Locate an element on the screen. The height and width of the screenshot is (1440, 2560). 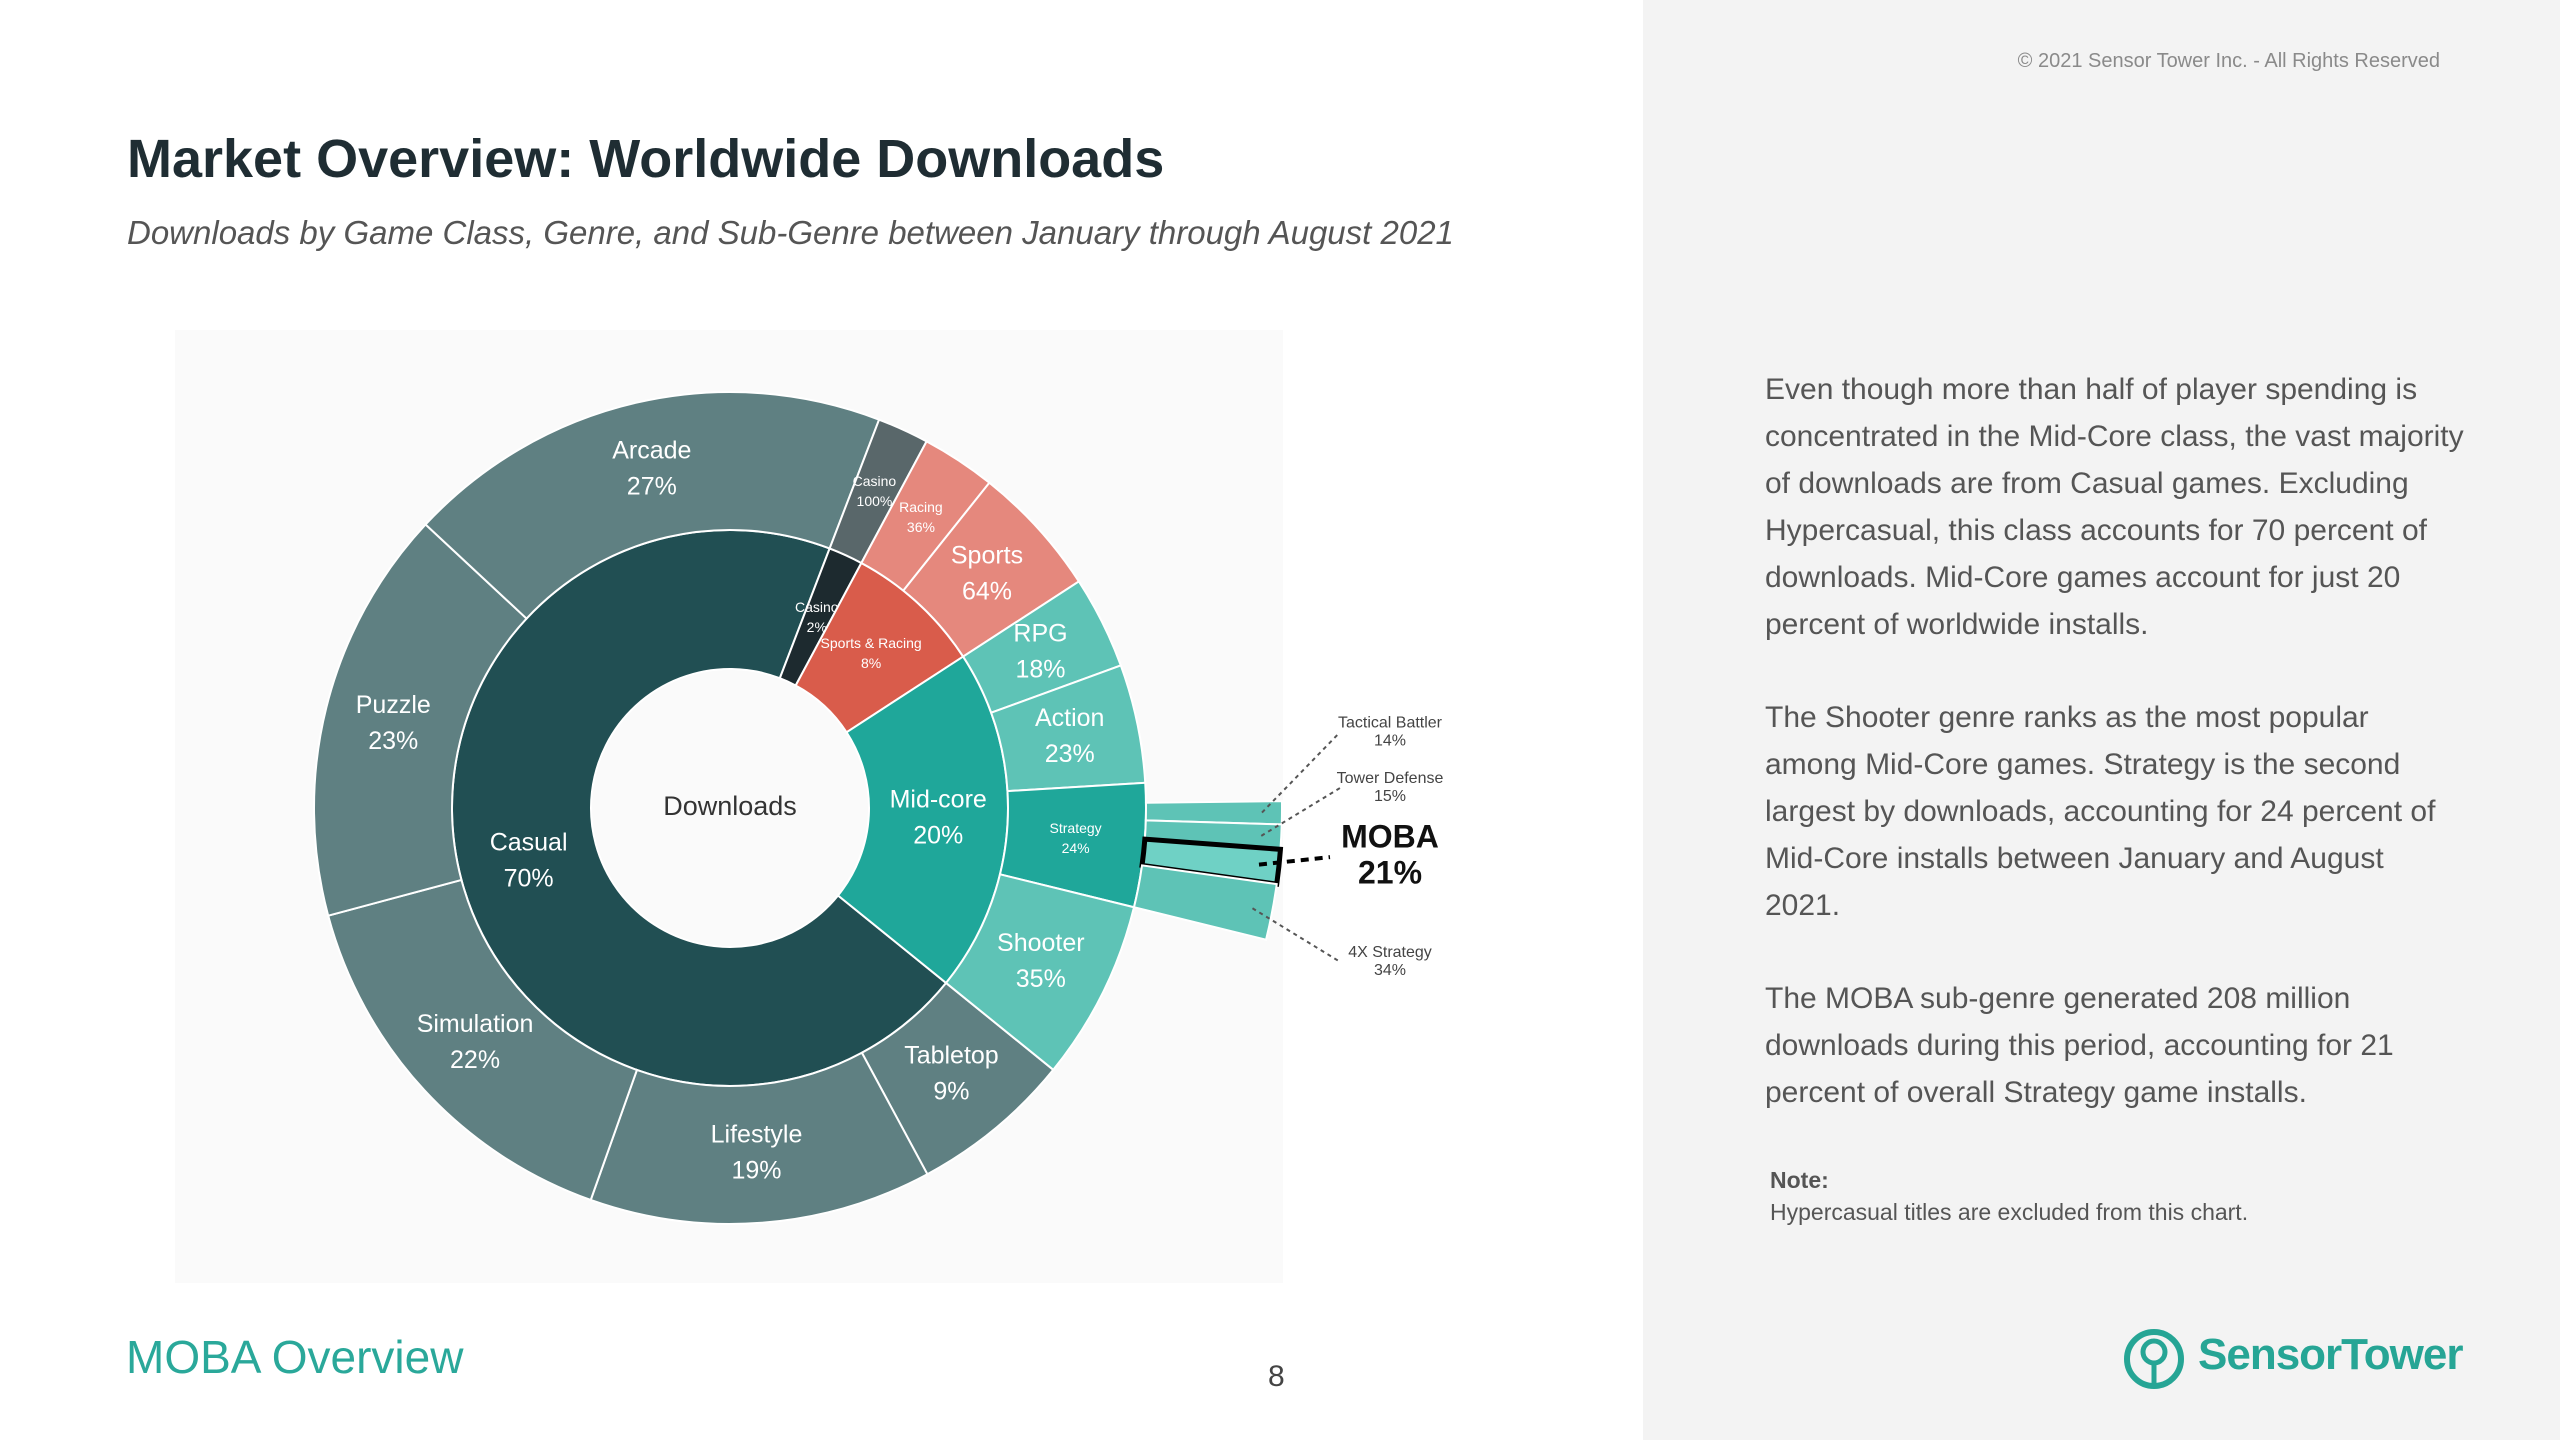
segment-label: Lifestyle is located at coordinates (757, 1135).